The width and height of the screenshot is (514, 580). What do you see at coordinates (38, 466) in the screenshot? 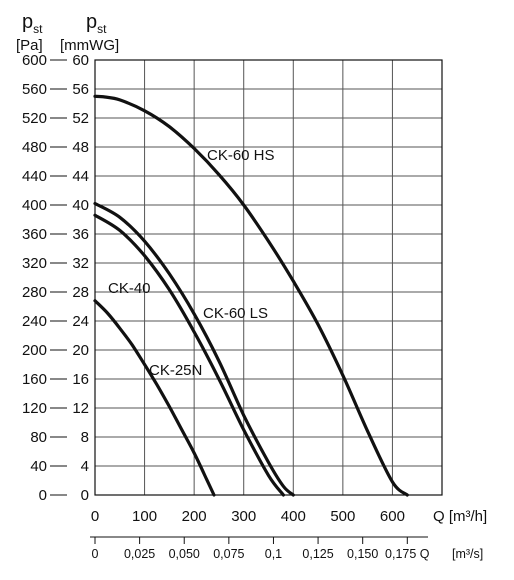
I see `left-tick-label: 40` at bounding box center [38, 466].